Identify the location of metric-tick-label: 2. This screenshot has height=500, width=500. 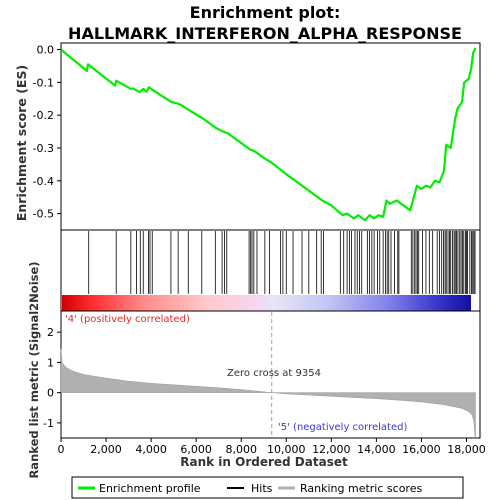
(50, 332).